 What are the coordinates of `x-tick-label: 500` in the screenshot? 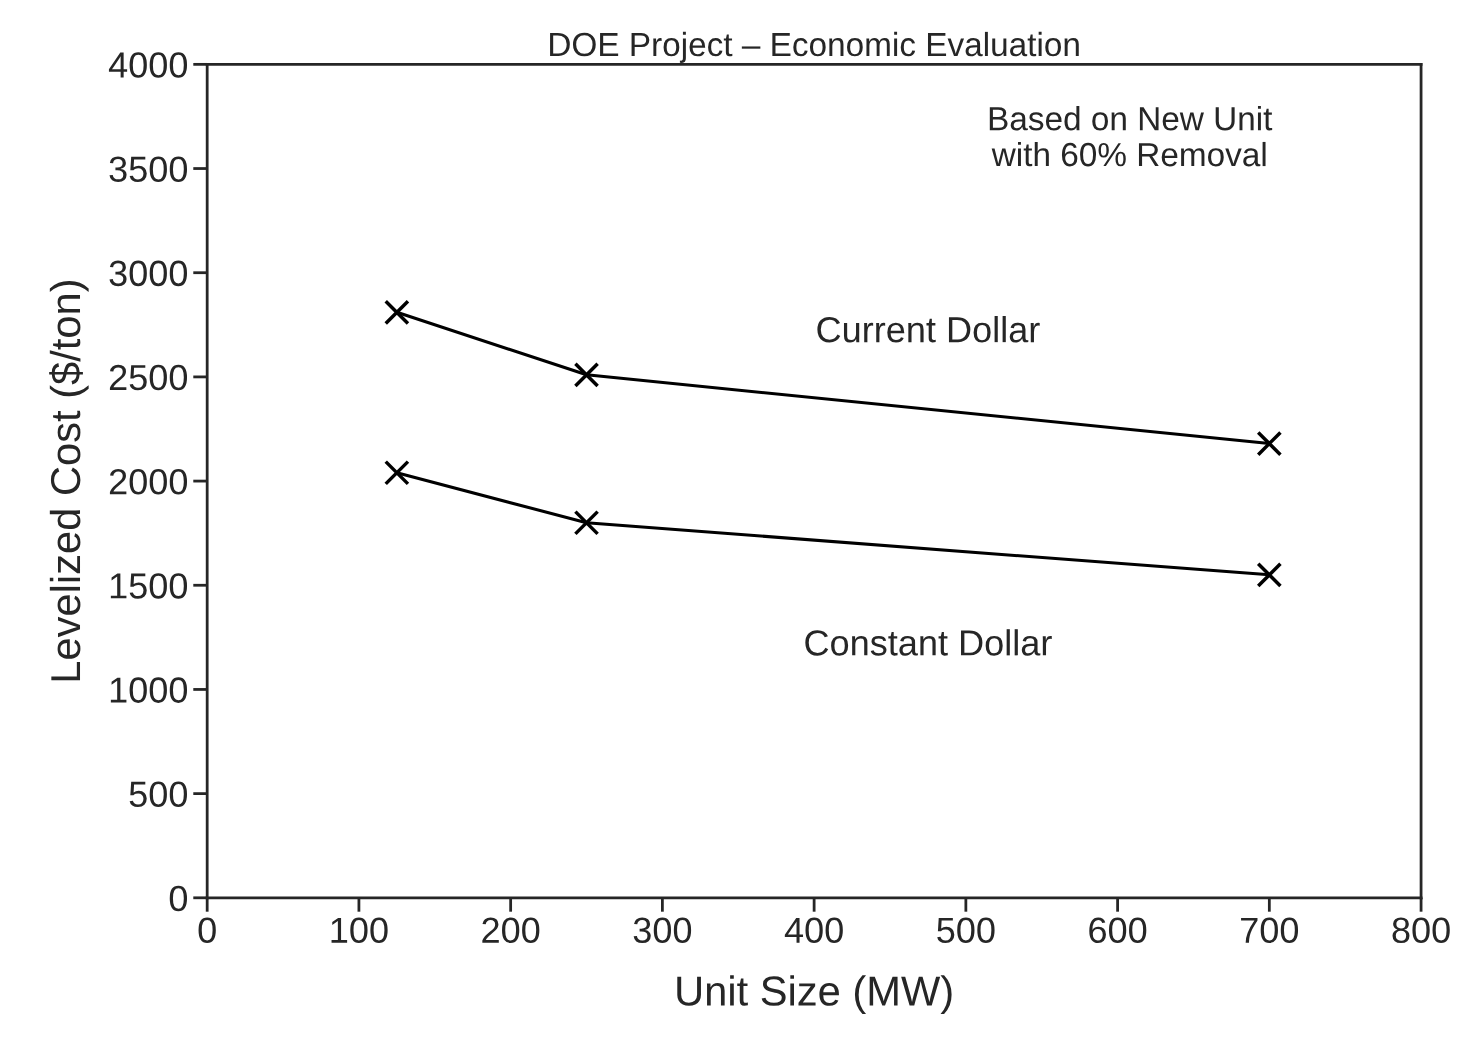 It's located at (966, 930).